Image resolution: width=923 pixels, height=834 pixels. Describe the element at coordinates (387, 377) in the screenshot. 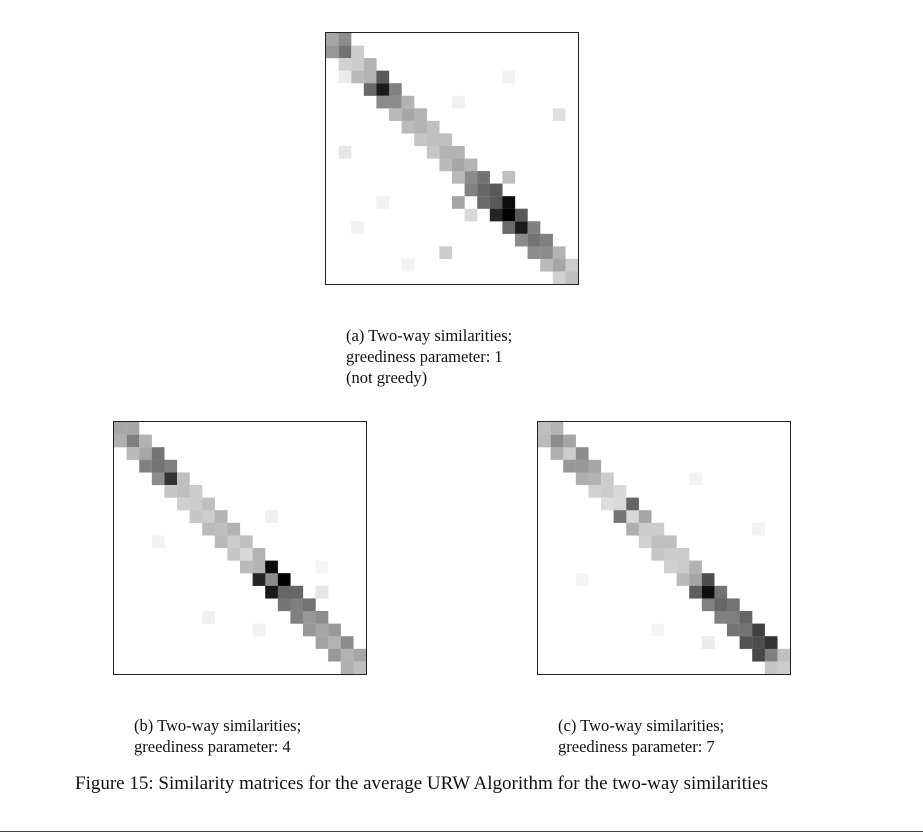

I see `subcaption-a-line-3: (not greedy)` at that location.